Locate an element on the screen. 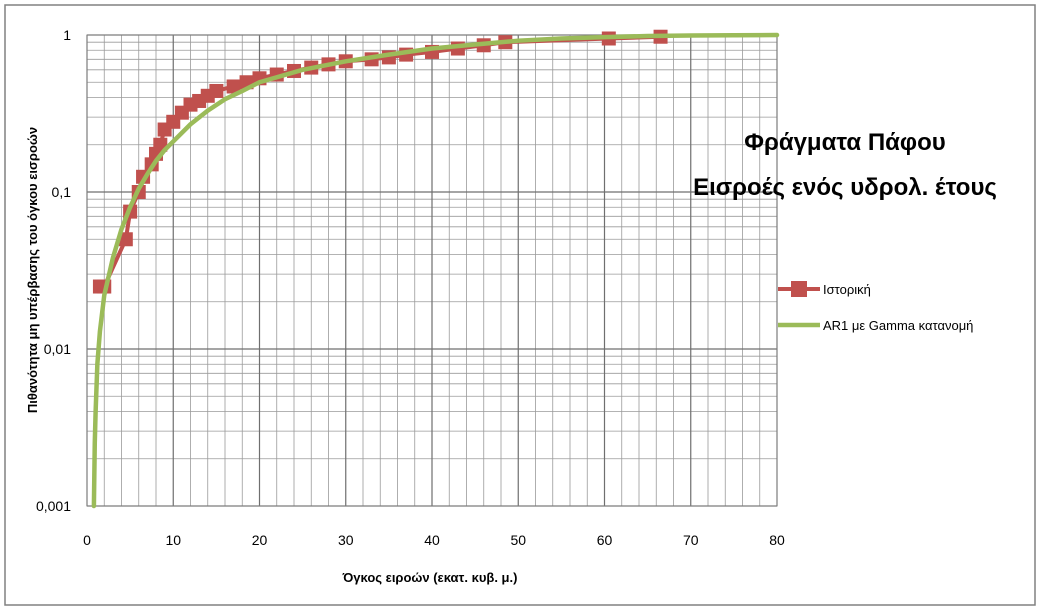  chart-title-line-1: Φράγματα Πάφου is located at coordinates (844, 142).